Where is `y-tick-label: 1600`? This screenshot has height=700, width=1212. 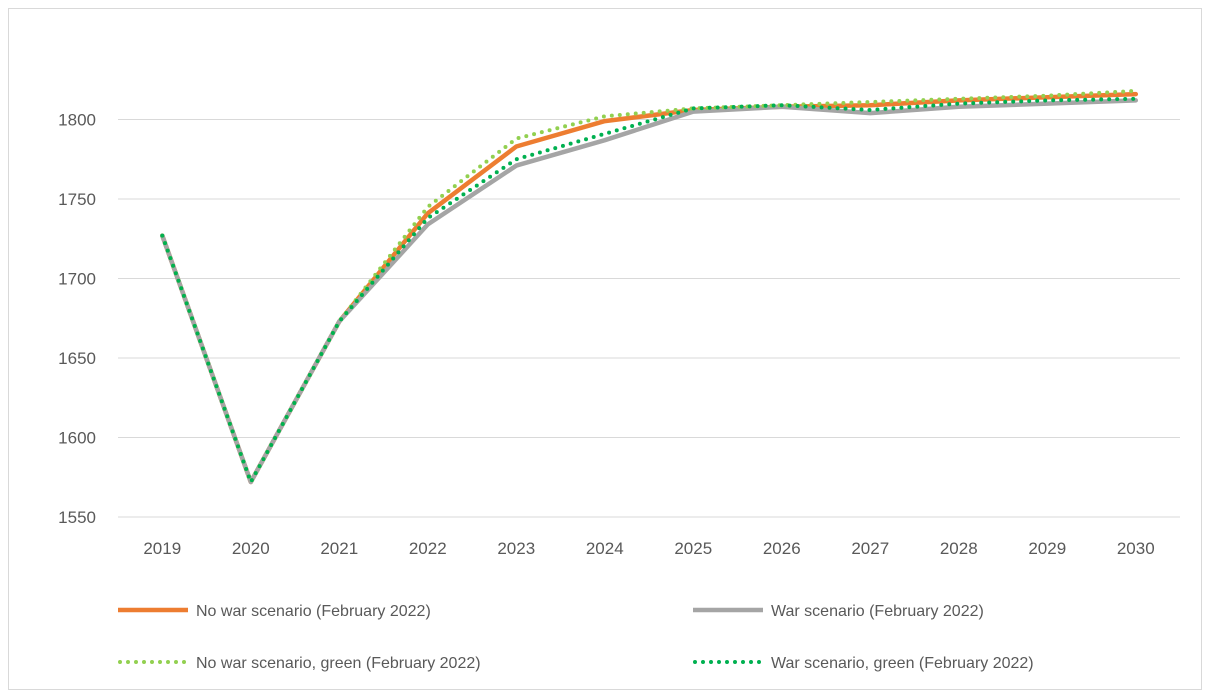
y-tick-label: 1600 is located at coordinates (77, 438).